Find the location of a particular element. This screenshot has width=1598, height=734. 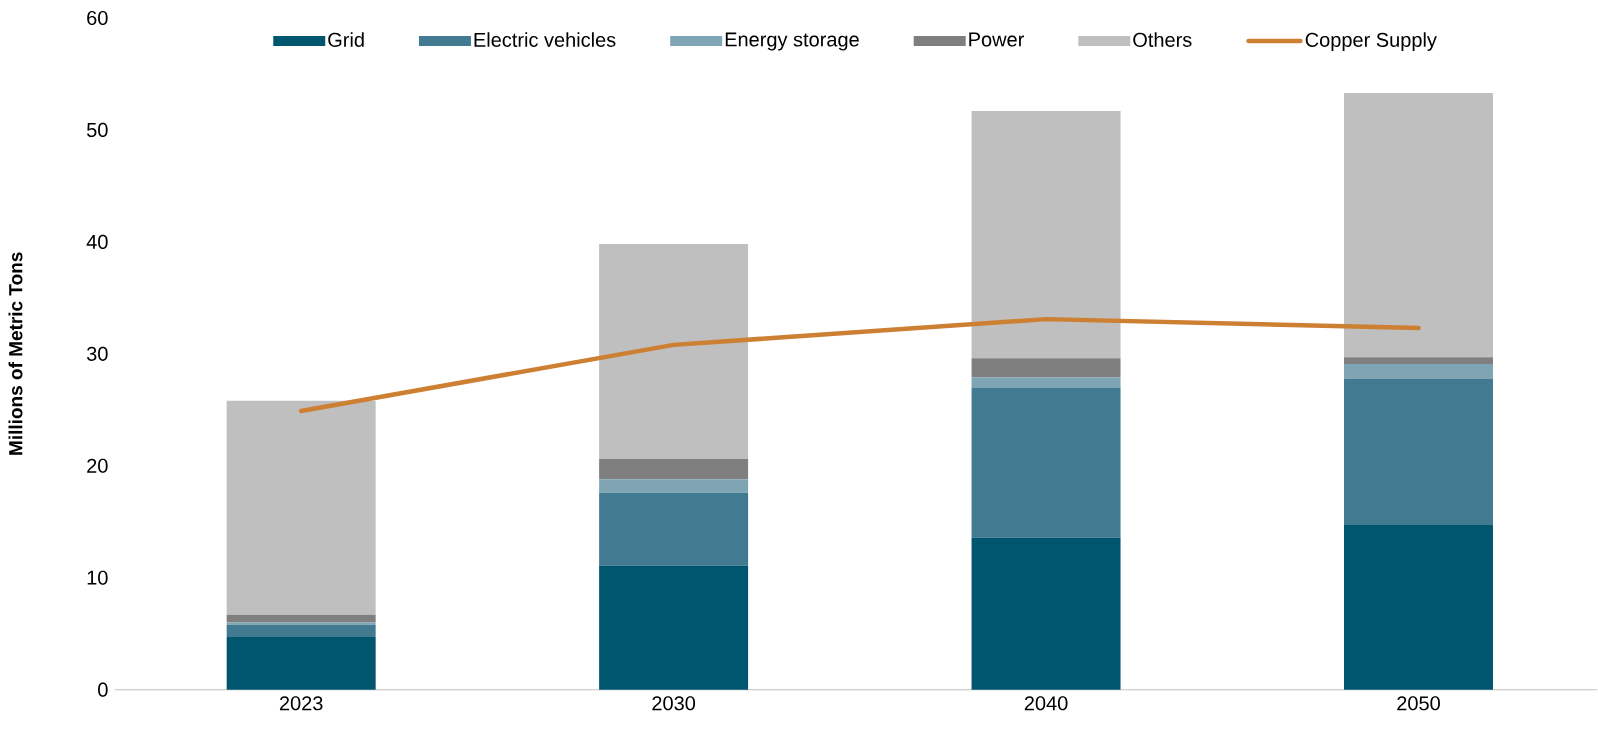

y-axis-title: Millions of Metric Tons is located at coordinates (15, 353).